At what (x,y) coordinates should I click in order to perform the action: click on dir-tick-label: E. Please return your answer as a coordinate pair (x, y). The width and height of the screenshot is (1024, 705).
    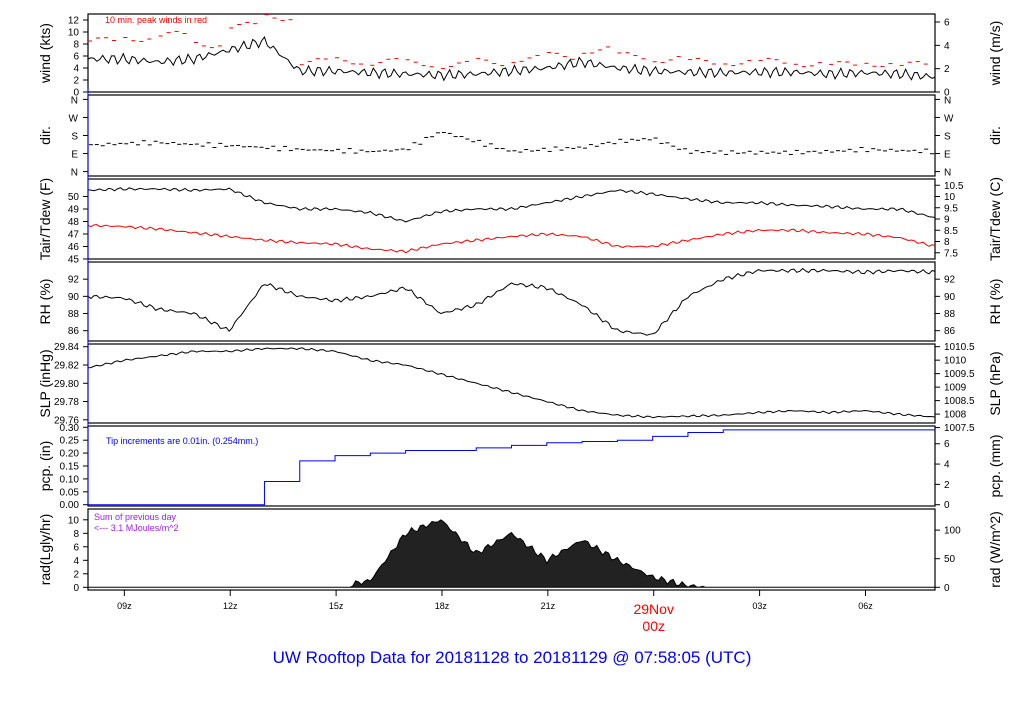
    Looking at the image, I should click on (74, 155).